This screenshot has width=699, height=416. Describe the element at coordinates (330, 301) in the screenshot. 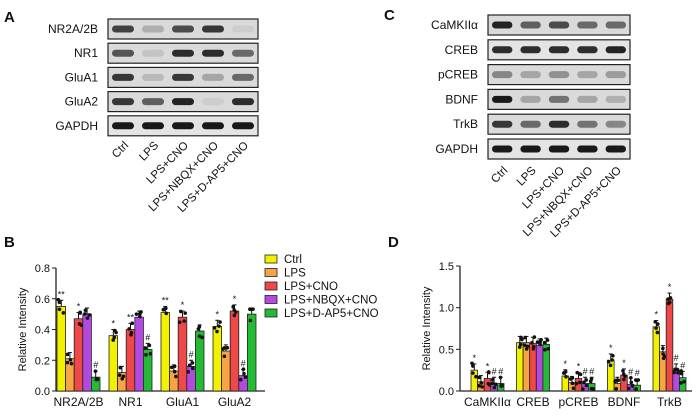

I see `legend-label: LPS+NBQX+CNO` at that location.